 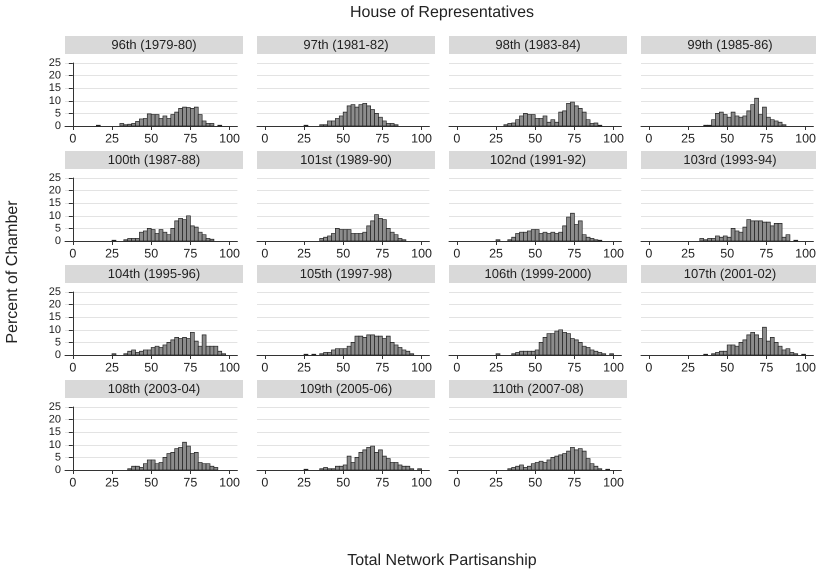 What do you see at coordinates (346, 274) in the screenshot?
I see `chart-title: 105th (1997-98)` at bounding box center [346, 274].